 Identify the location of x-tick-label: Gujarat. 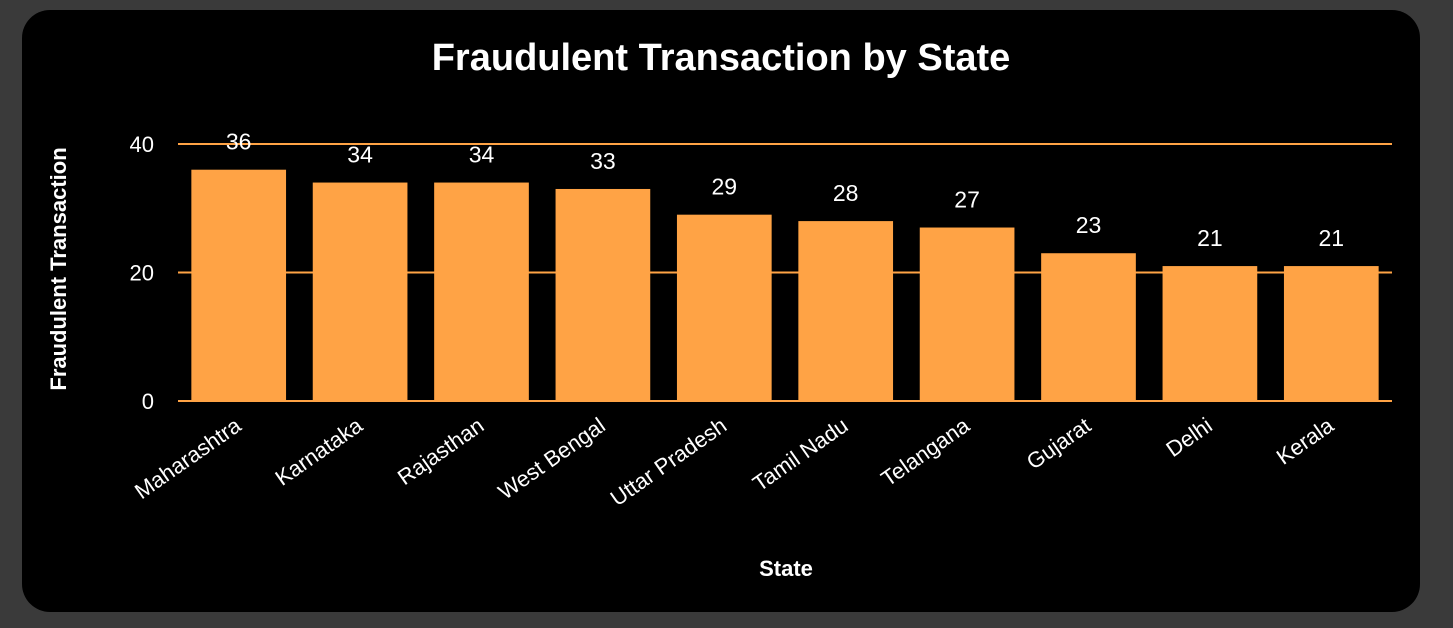
(1058, 444).